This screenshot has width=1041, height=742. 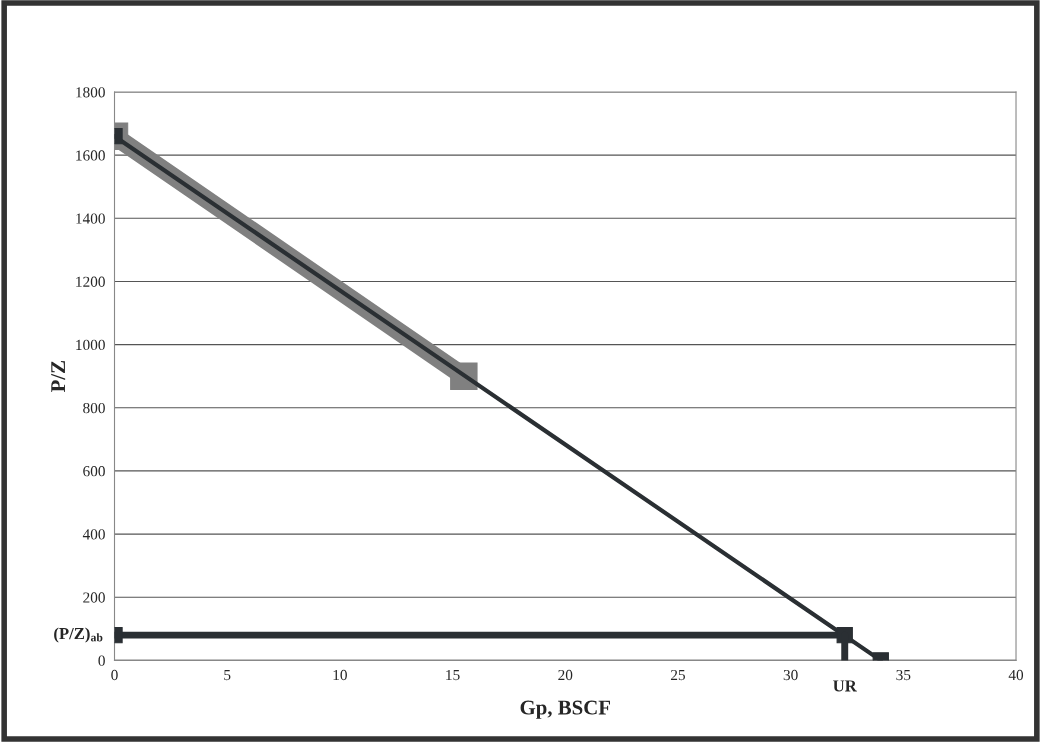 I want to click on y-tick-label: 1800, so click(x=90, y=92).